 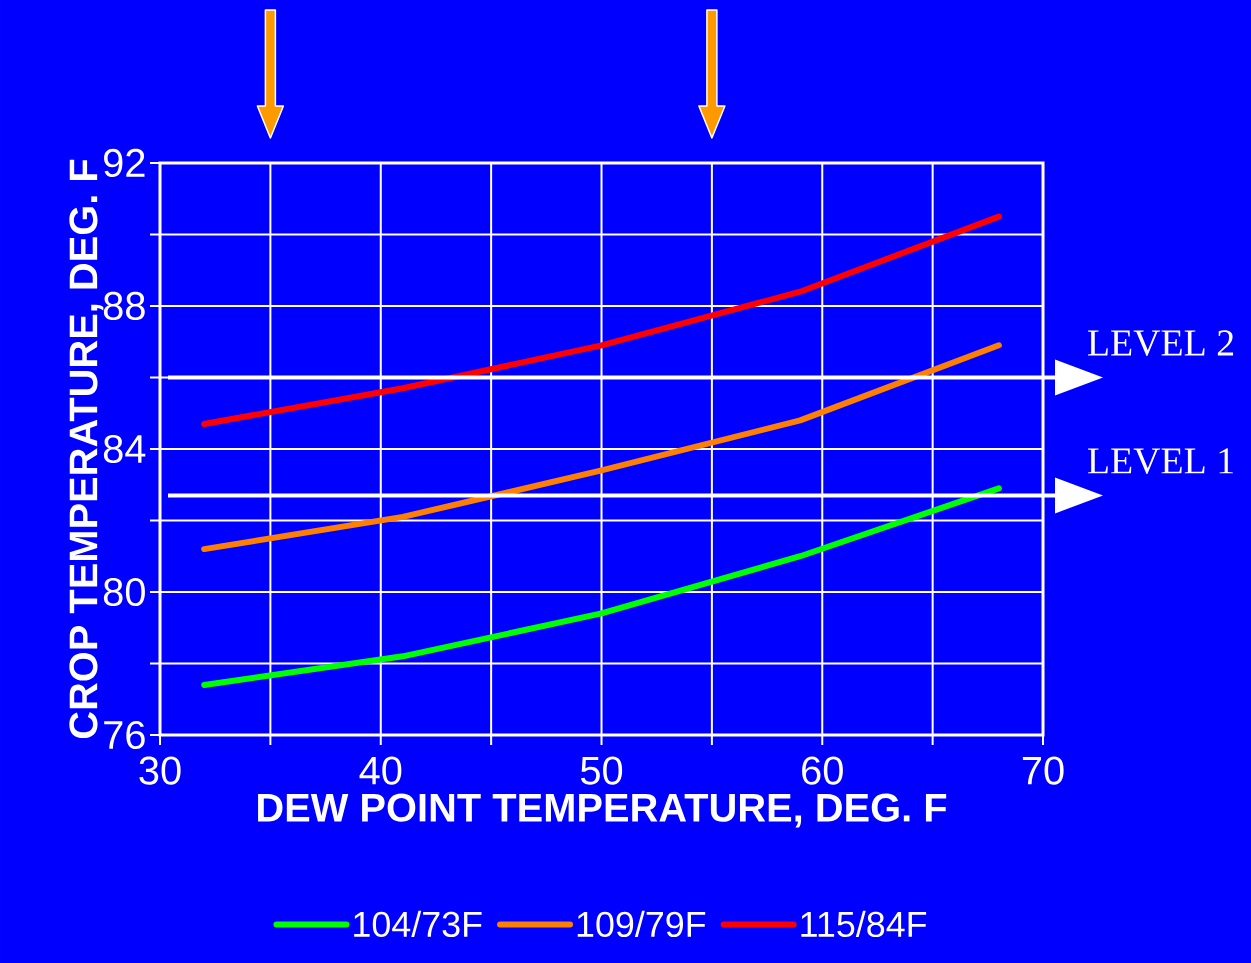 I want to click on x-tick-label: 70, so click(x=1043, y=770).